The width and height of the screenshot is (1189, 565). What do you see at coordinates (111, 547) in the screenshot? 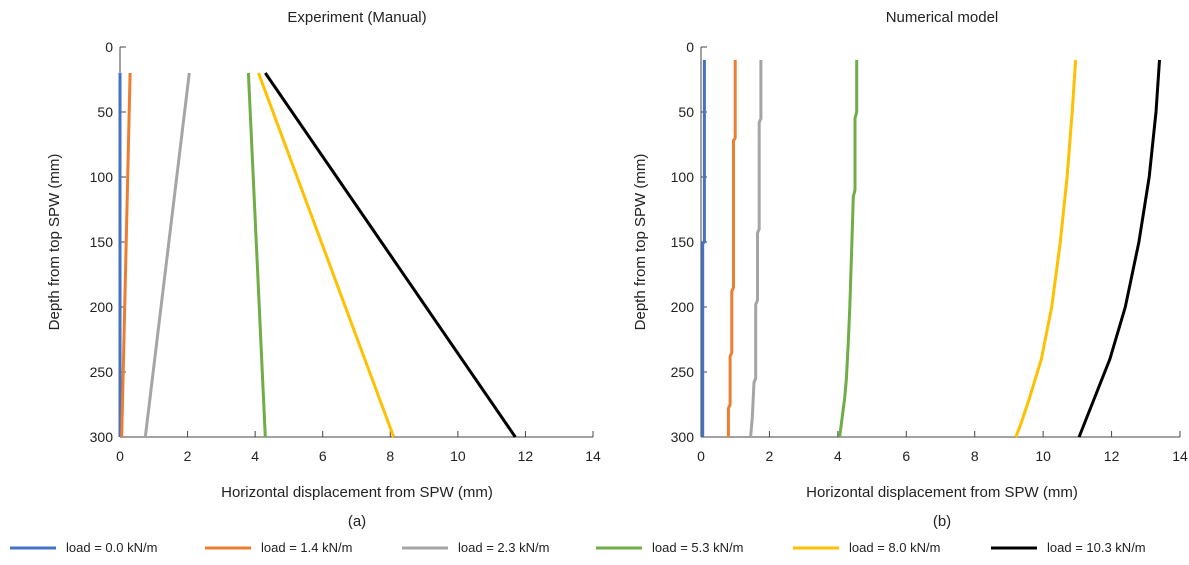
I see `legend-label: load = 0.0 kN/m` at bounding box center [111, 547].